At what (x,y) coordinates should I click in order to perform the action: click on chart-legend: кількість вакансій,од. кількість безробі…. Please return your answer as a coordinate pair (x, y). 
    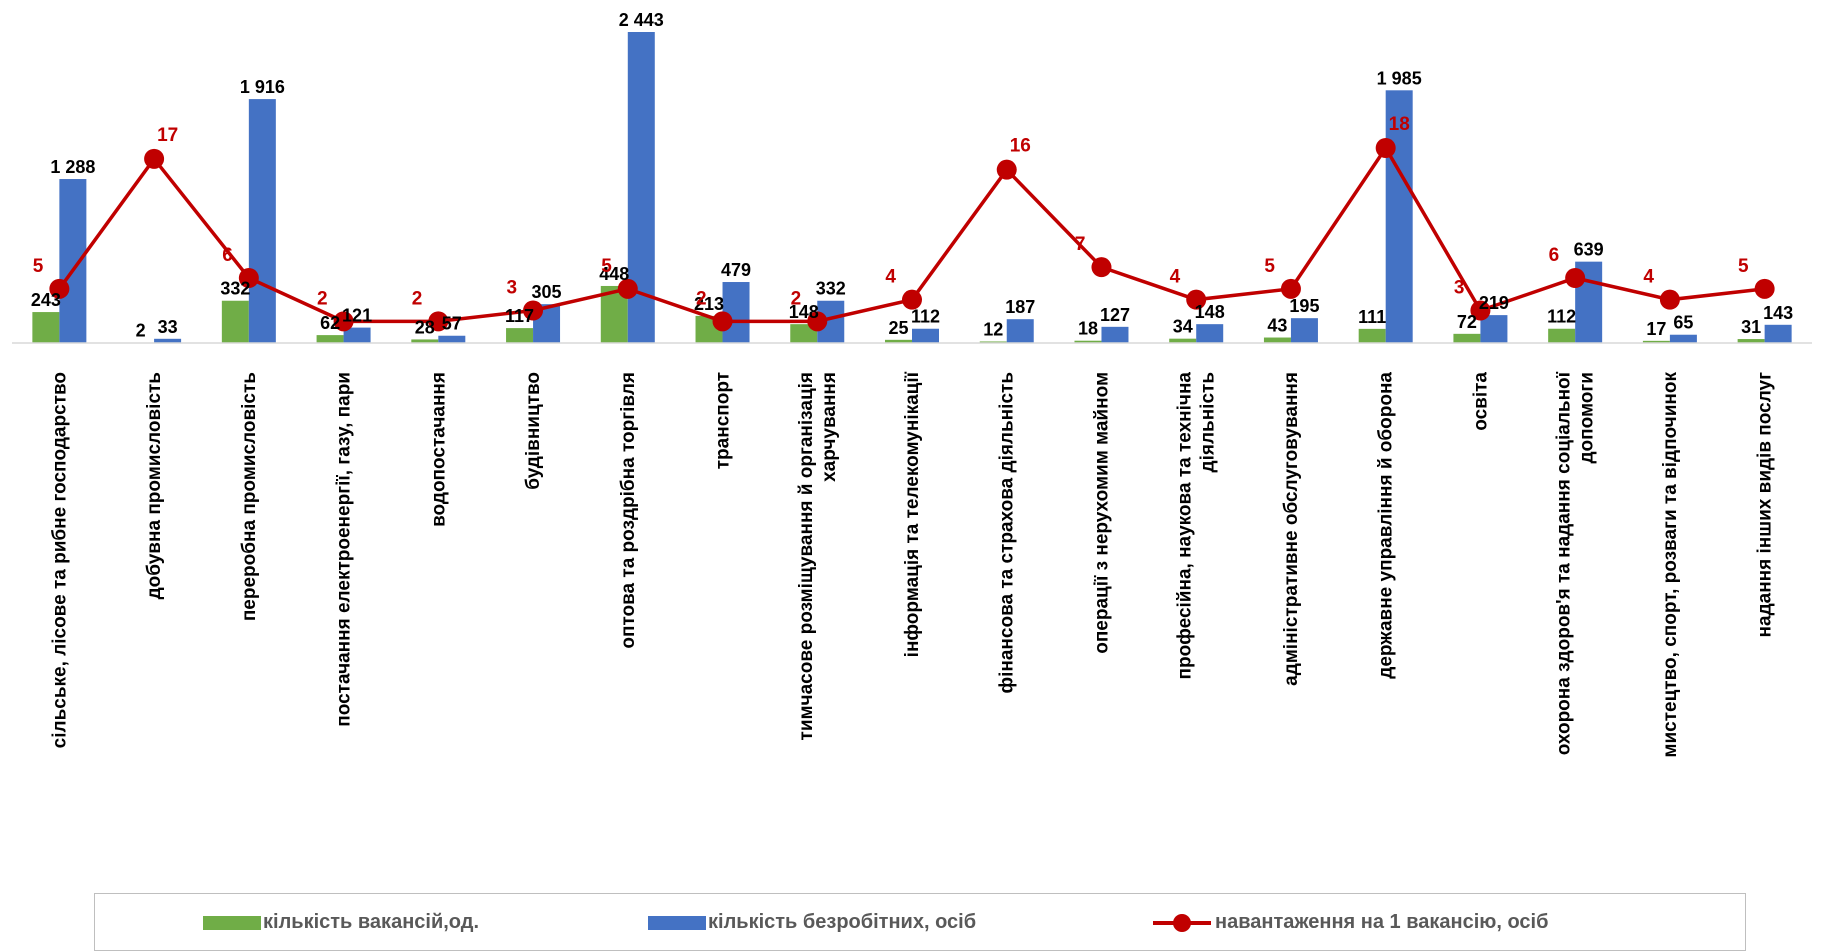
    Looking at the image, I should click on (920, 922).